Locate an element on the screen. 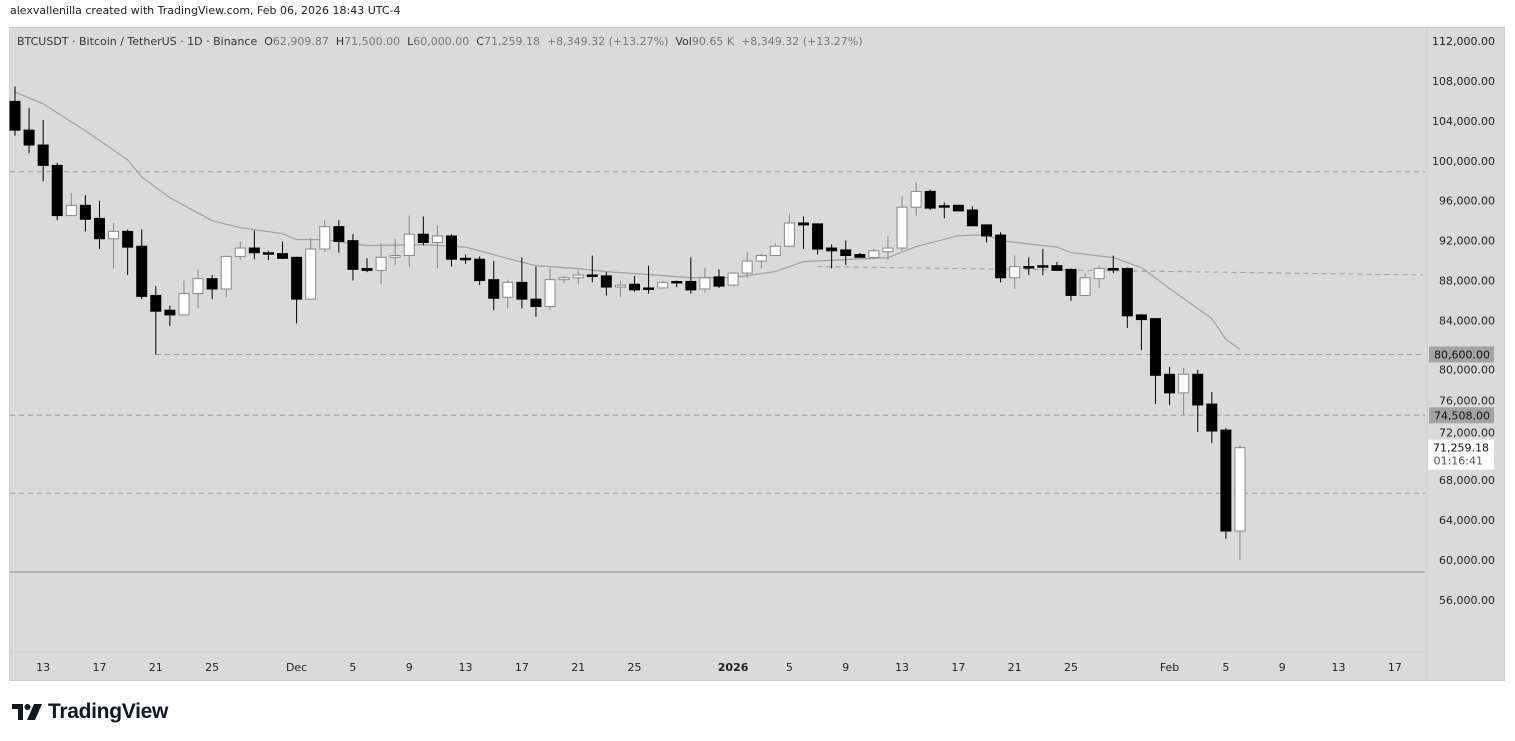 The image size is (1515, 741). y-tick-label: 92,000.00 is located at coordinates (1467, 241).